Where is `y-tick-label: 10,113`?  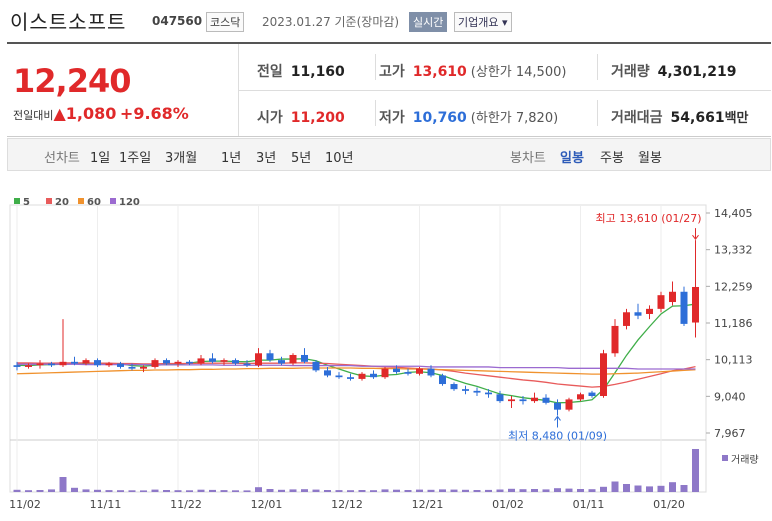
y-tick-label: 10,113 is located at coordinates (733, 360).